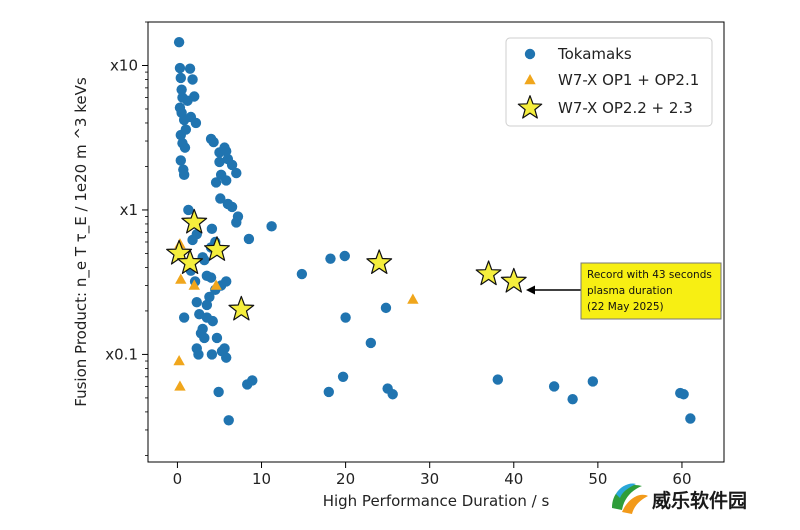  Describe the element at coordinates (530, 107) in the screenshot. I see `legend-marker-star` at that location.